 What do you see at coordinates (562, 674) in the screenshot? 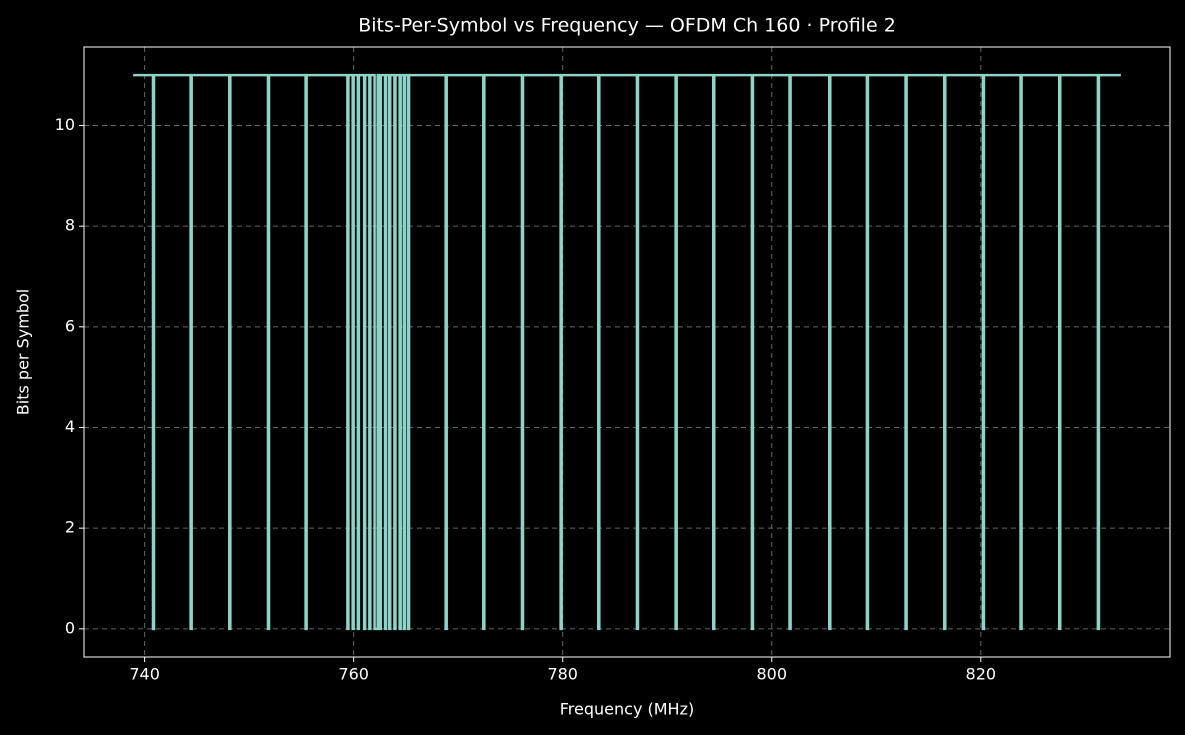
I see `x-tick-label: 780` at bounding box center [562, 674].